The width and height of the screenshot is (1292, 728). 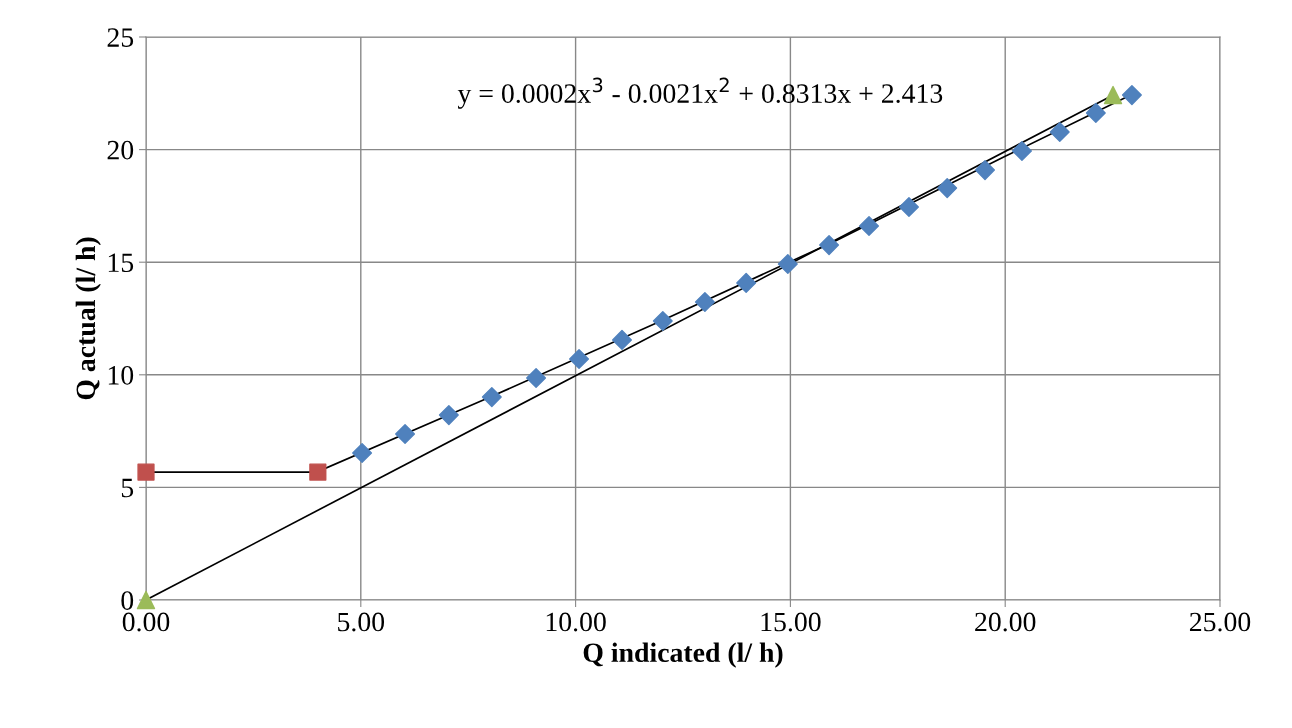 What do you see at coordinates (121, 375) in the screenshot?
I see `y-tick-label: 10` at bounding box center [121, 375].